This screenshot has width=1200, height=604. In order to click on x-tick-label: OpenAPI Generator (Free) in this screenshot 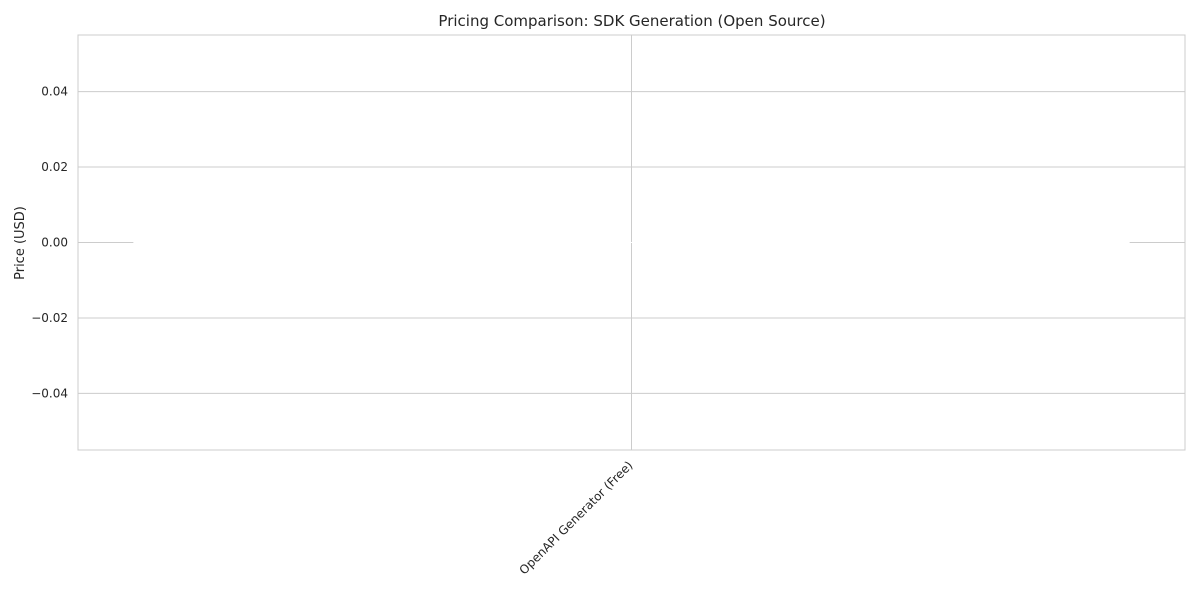, I will do `click(576, 517)`.